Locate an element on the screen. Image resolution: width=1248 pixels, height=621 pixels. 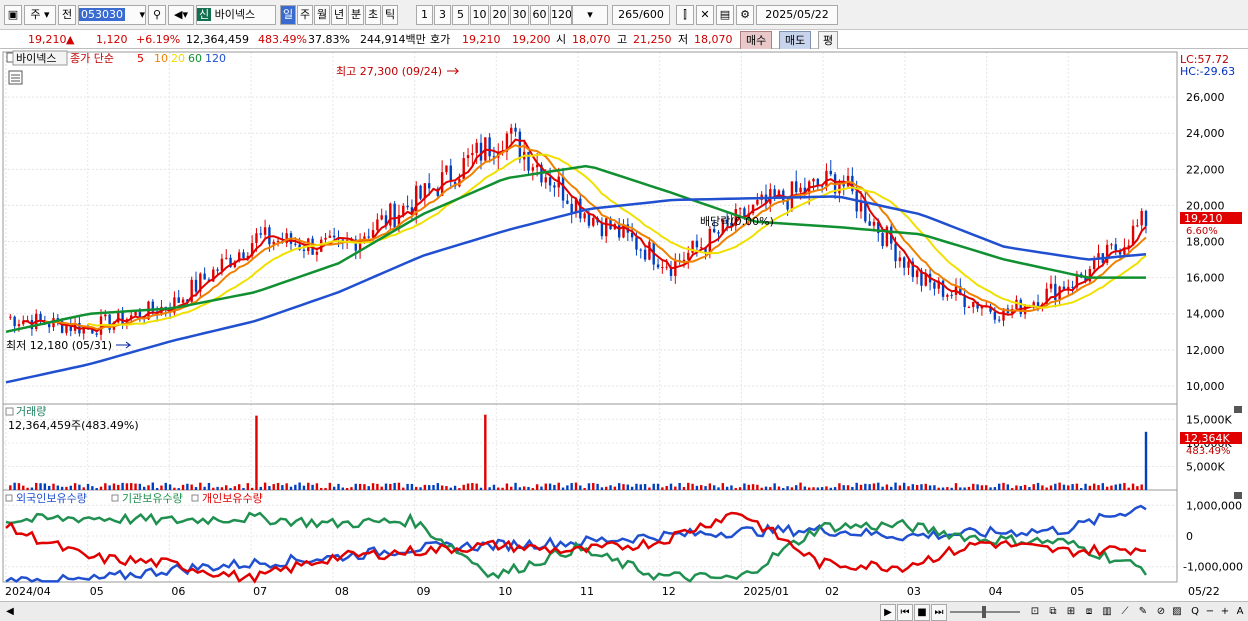
interval-button-3: 10 is located at coordinates (479, 15).